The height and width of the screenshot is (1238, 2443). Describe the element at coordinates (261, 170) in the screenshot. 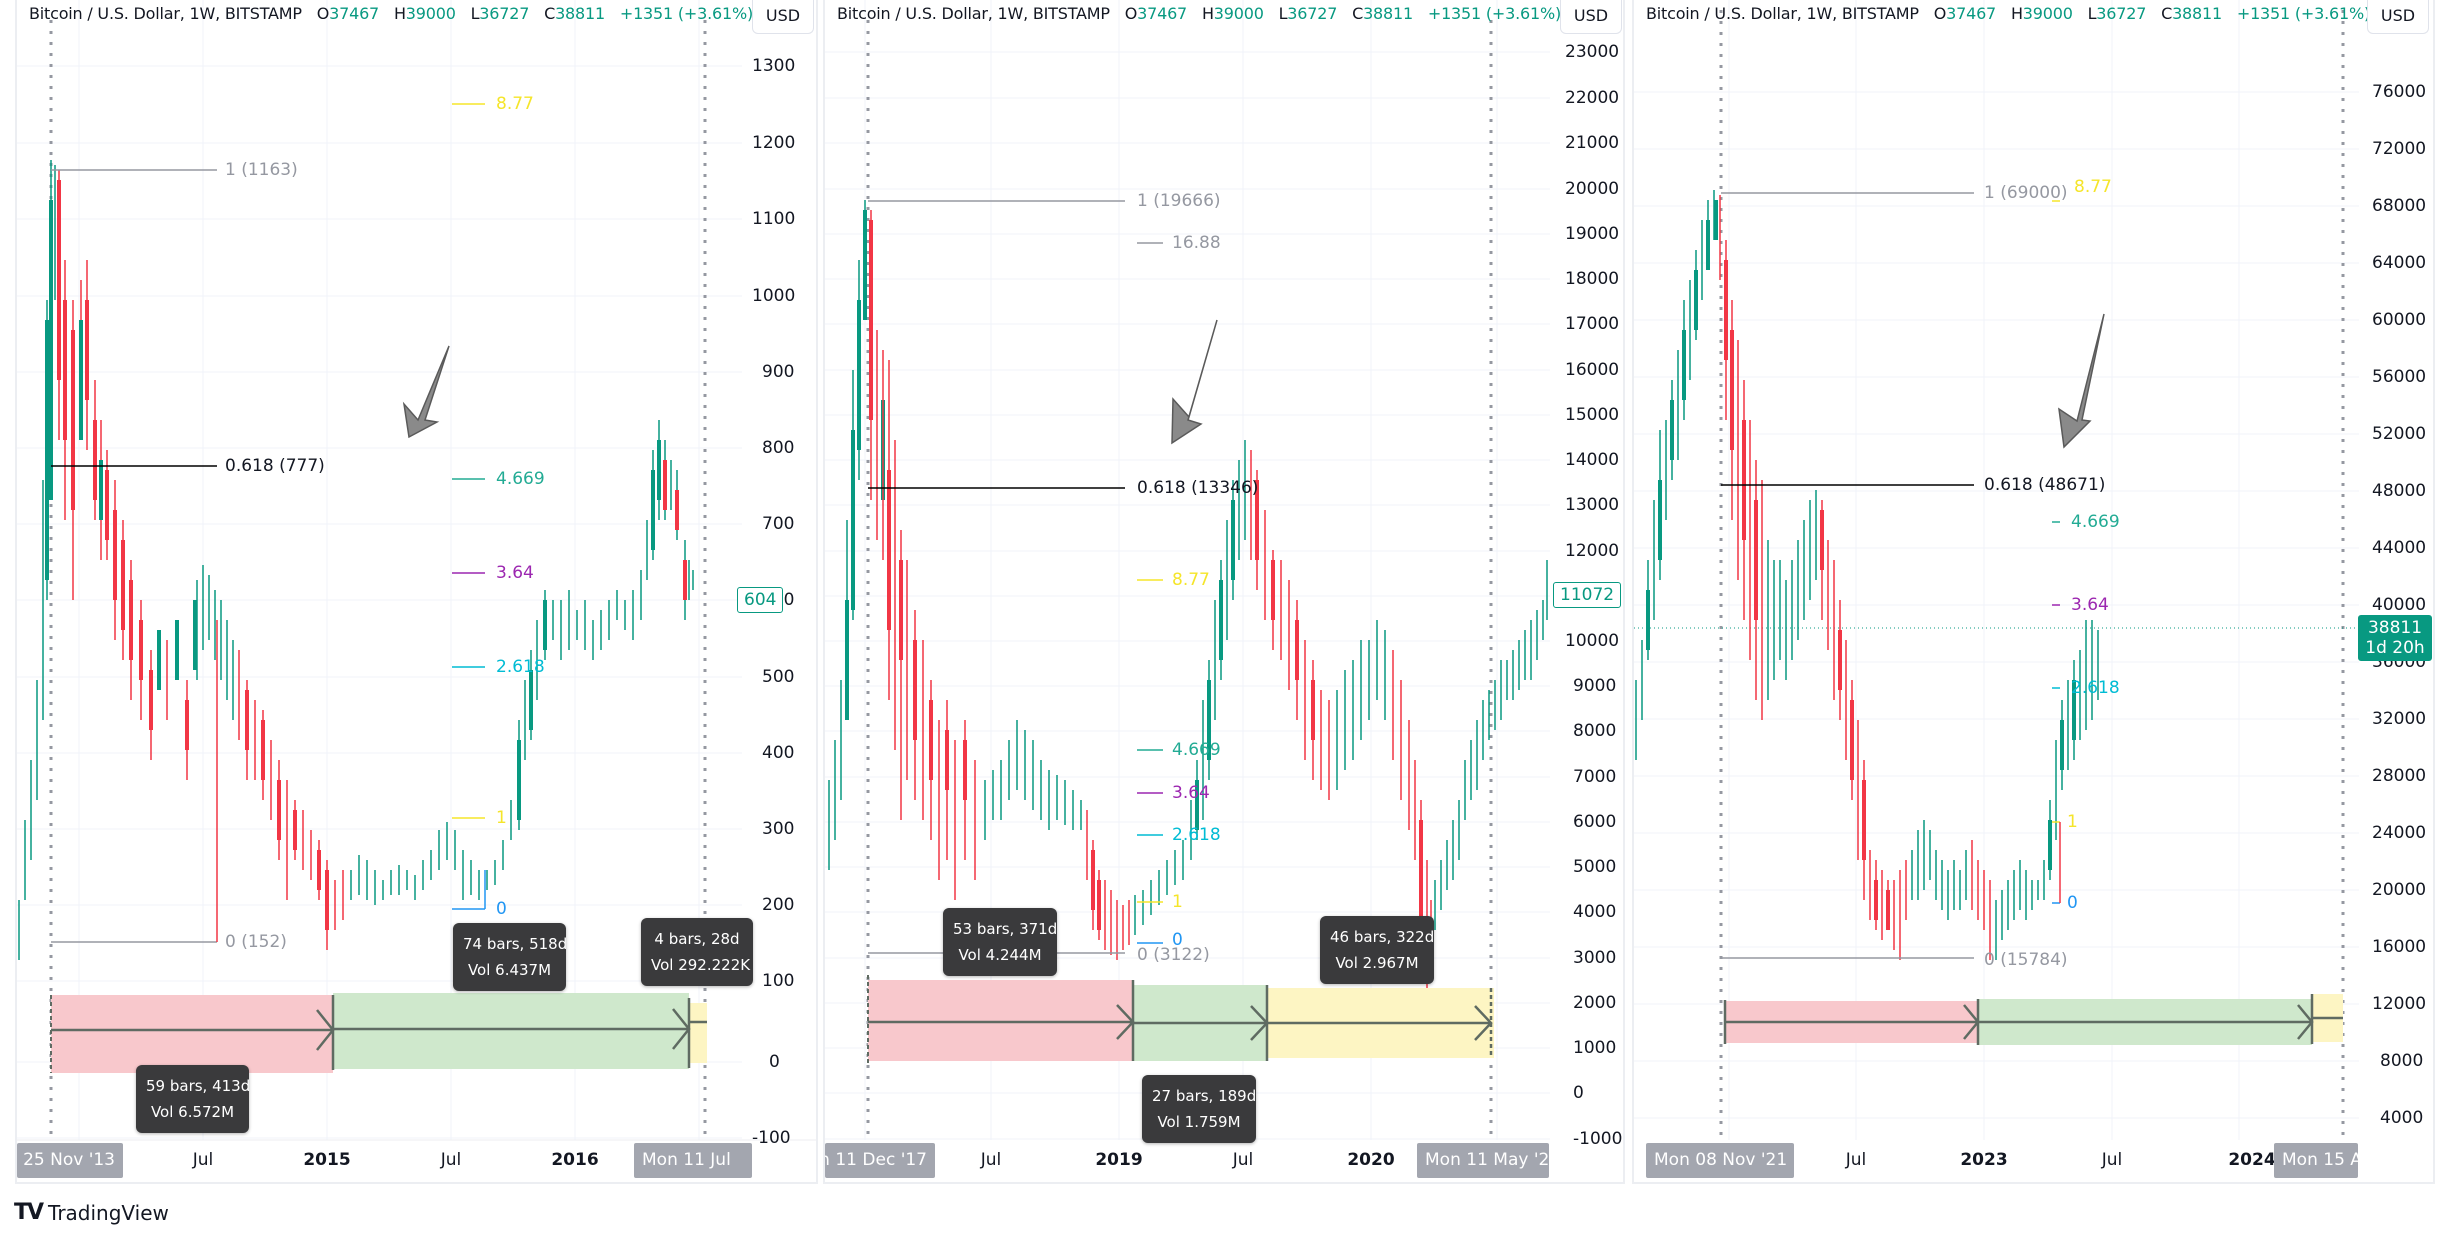

I see `fib-level-1: 1 (1163)` at that location.